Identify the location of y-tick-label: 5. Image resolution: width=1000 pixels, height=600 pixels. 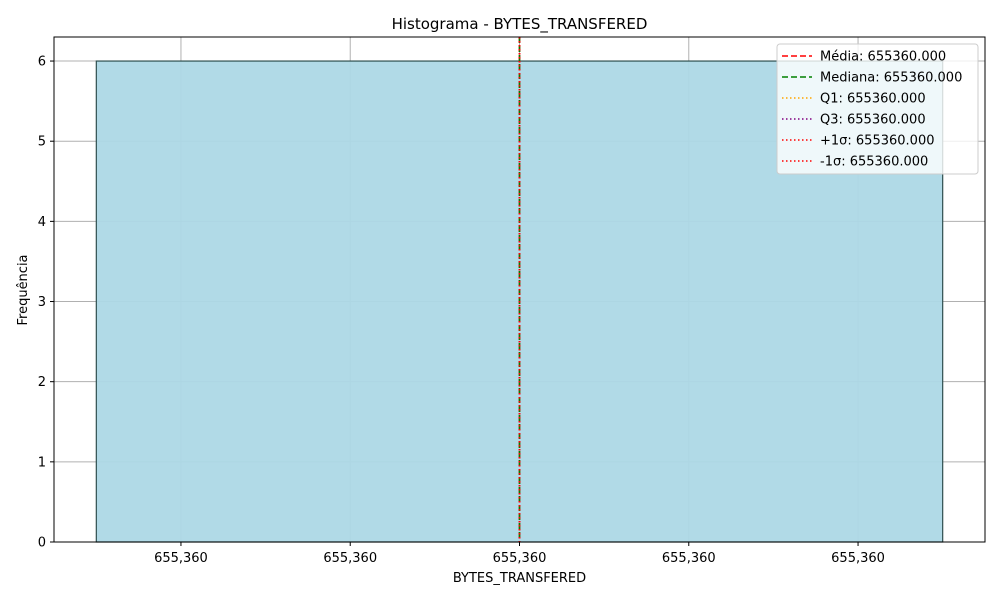
(42, 142).